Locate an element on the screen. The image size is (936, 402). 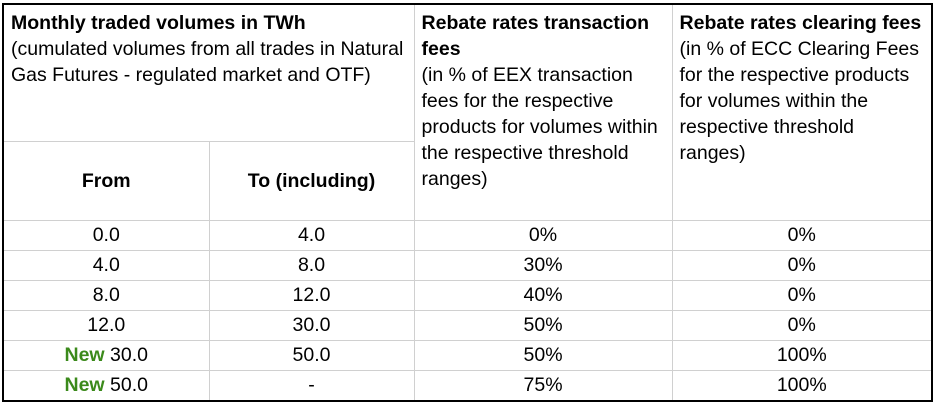
from-cell: 4.0 is located at coordinates (106, 265).